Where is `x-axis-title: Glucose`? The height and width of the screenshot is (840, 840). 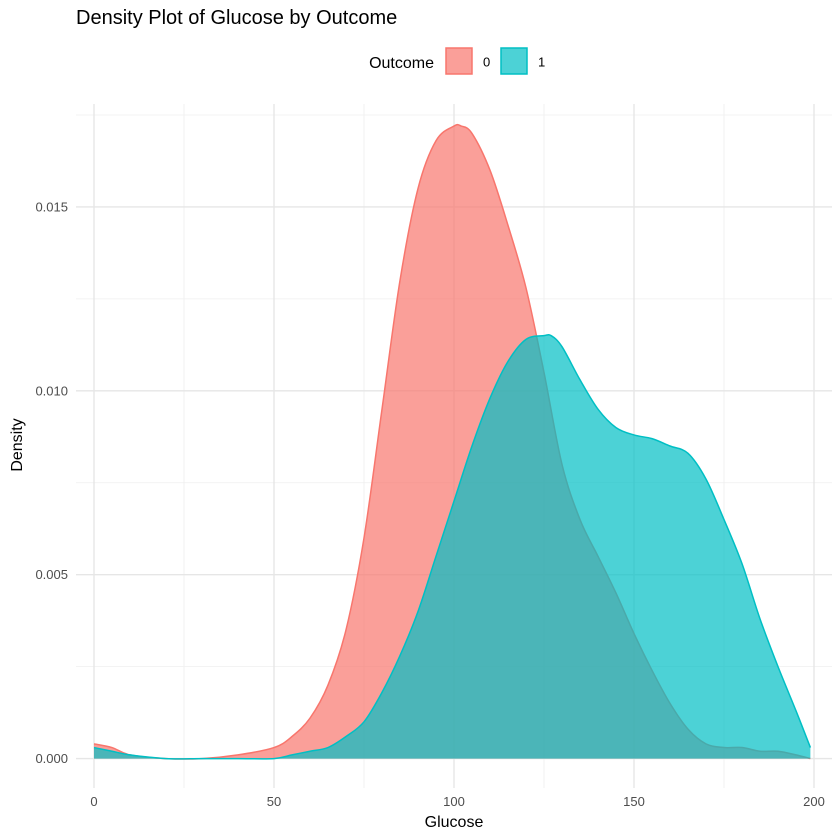
x-axis-title: Glucose is located at coordinates (454, 822).